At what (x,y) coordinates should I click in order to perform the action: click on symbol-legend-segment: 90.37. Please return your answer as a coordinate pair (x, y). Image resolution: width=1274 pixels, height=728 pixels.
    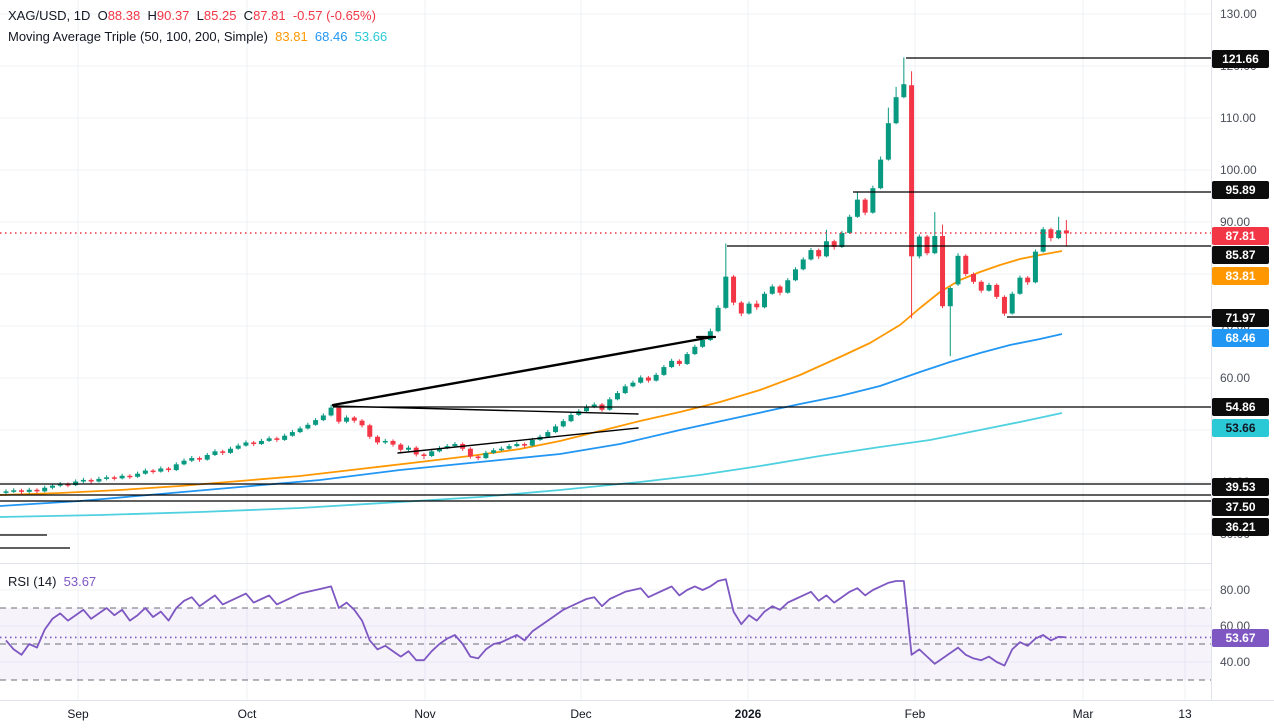
    Looking at the image, I should click on (173, 15).